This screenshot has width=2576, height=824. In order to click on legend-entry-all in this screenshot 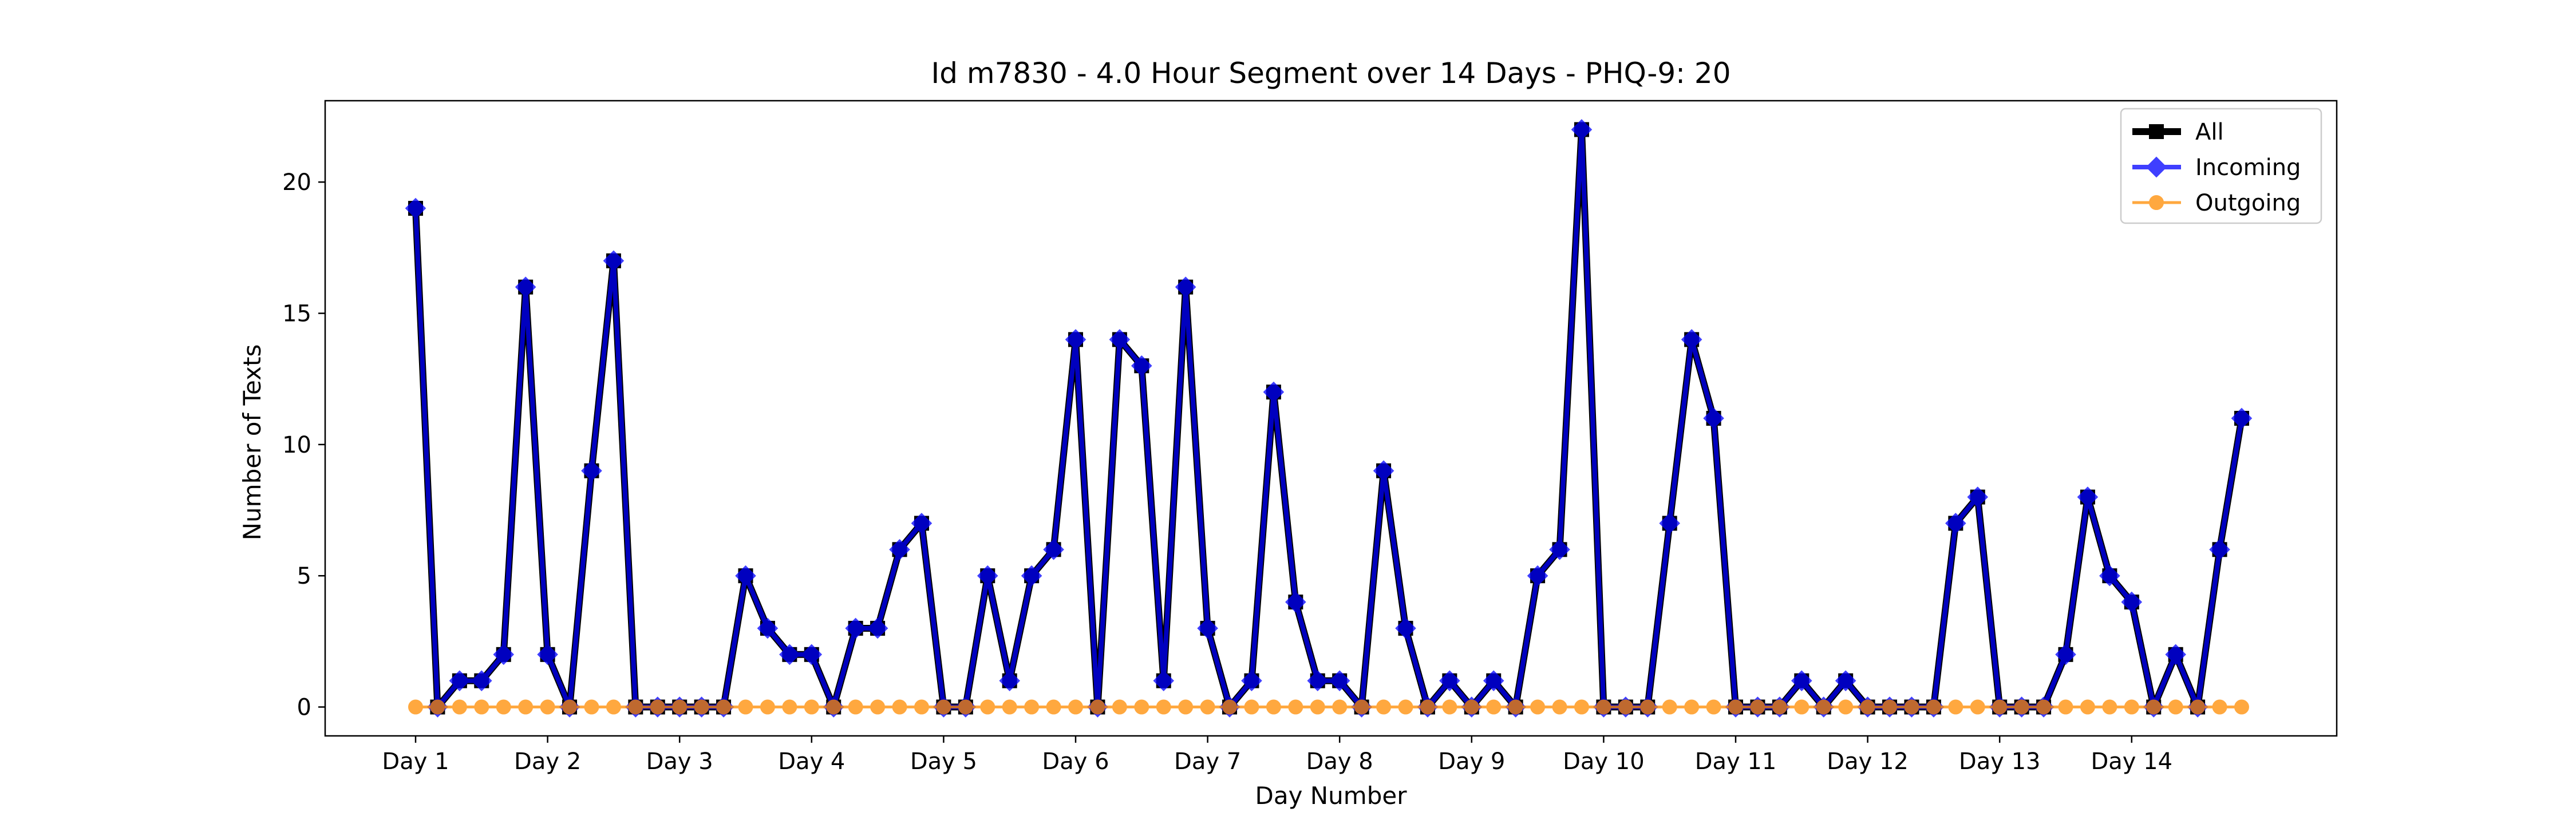, I will do `click(2156, 131)`.